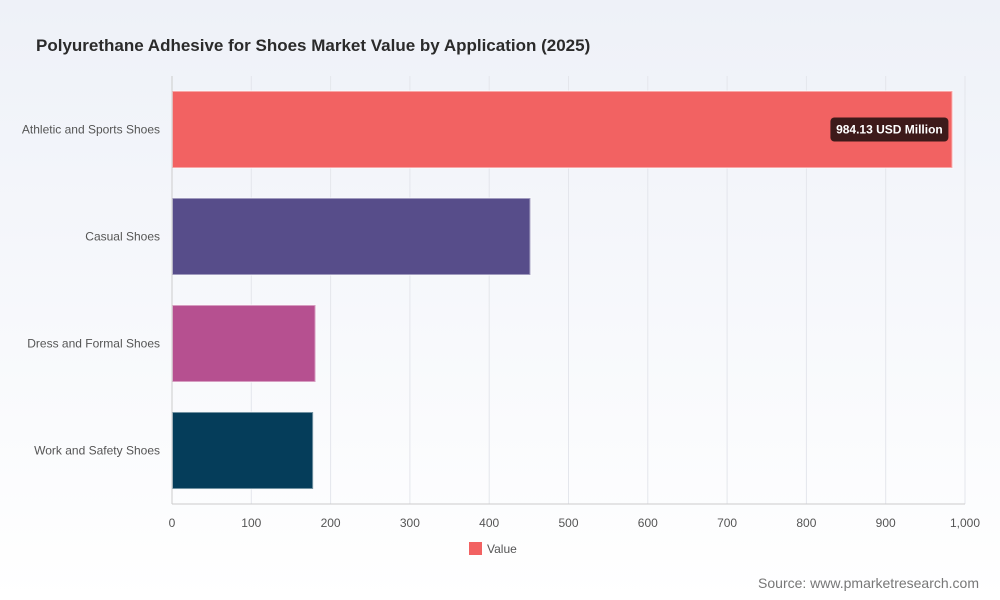  Describe the element at coordinates (886, 523) in the screenshot. I see `x-tick-label: 900` at that location.